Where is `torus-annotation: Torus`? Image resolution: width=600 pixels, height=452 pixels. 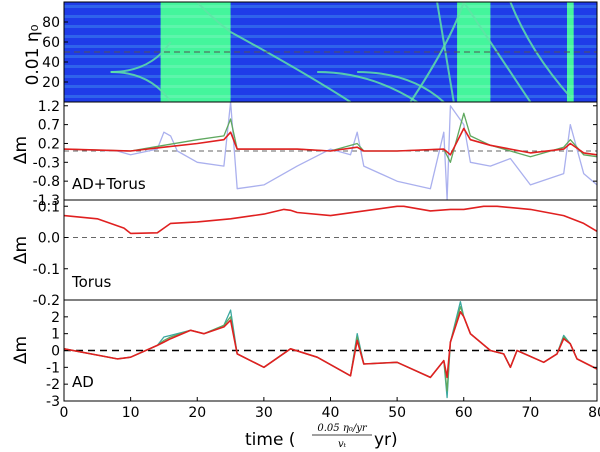 torus-annotation: Torus is located at coordinates (91, 282).